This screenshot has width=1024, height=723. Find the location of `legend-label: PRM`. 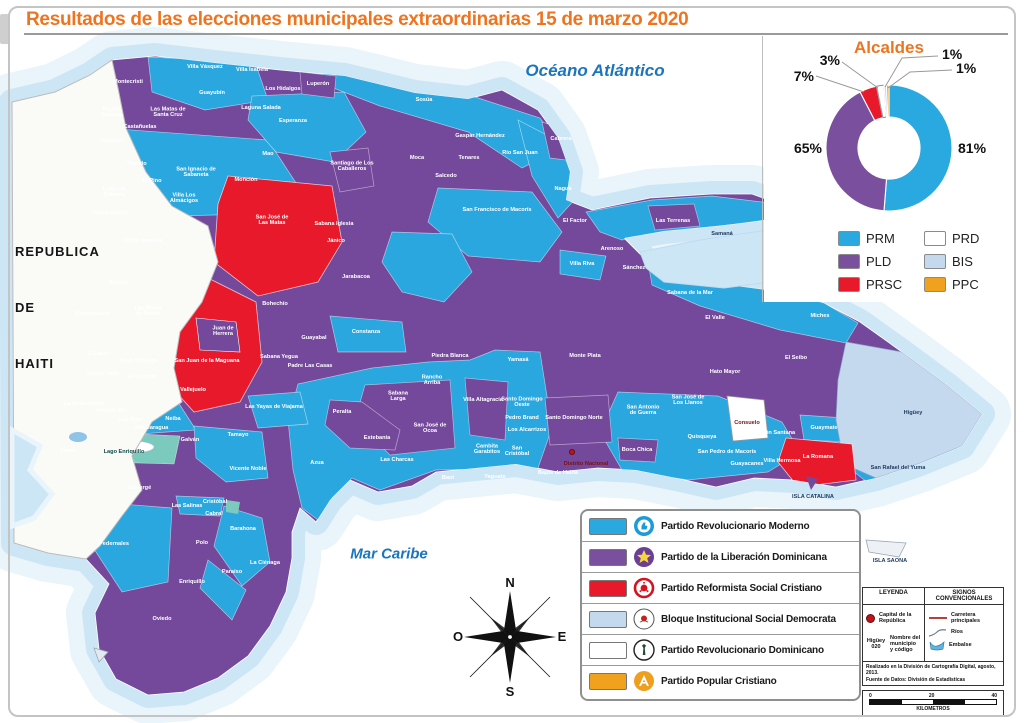

legend-label: PRM is located at coordinates (880, 238).